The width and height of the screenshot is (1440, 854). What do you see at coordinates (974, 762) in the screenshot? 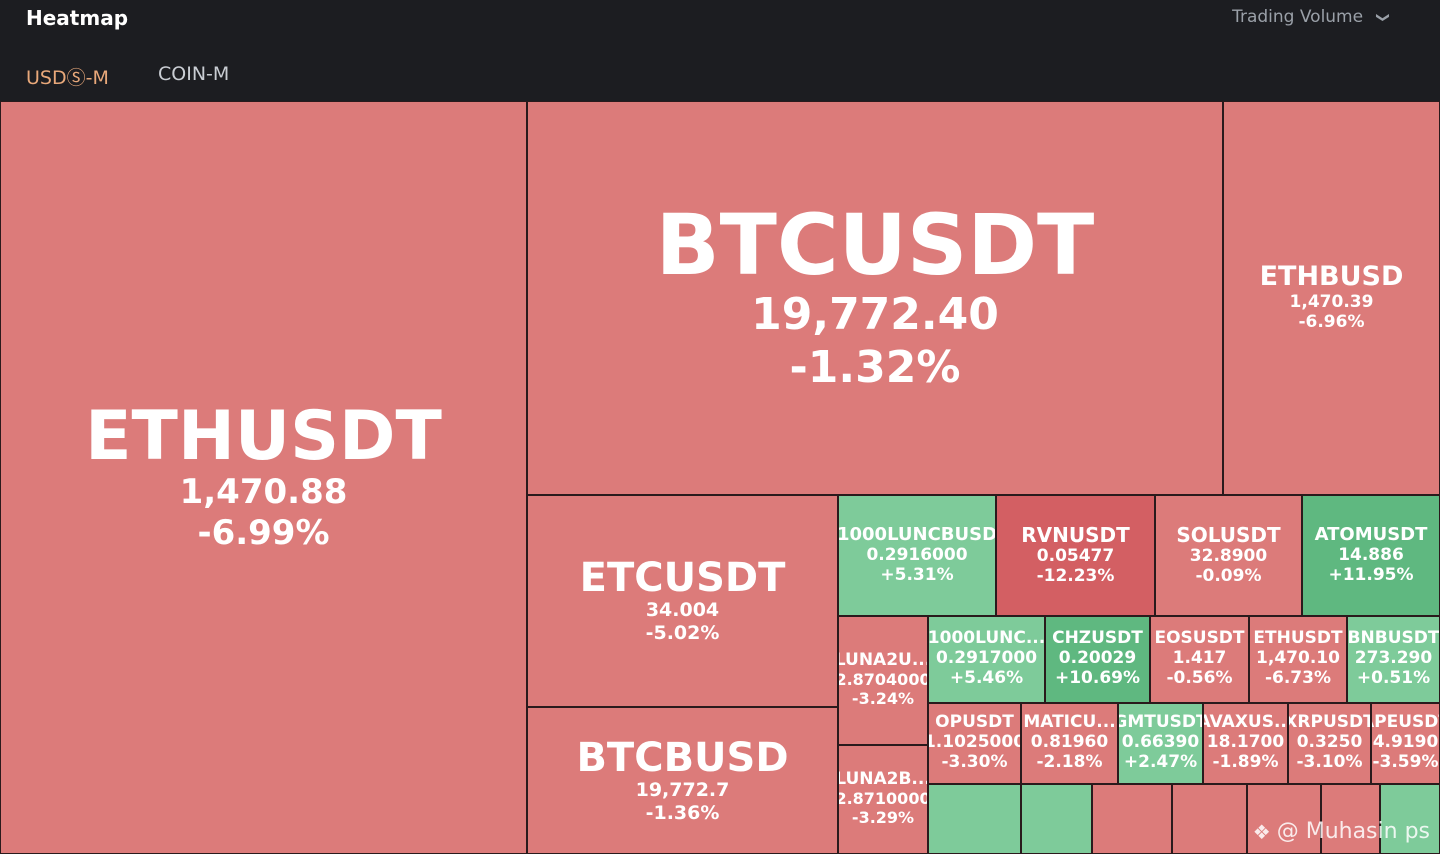
I see `tile-change: -3.30%` at bounding box center [974, 762].